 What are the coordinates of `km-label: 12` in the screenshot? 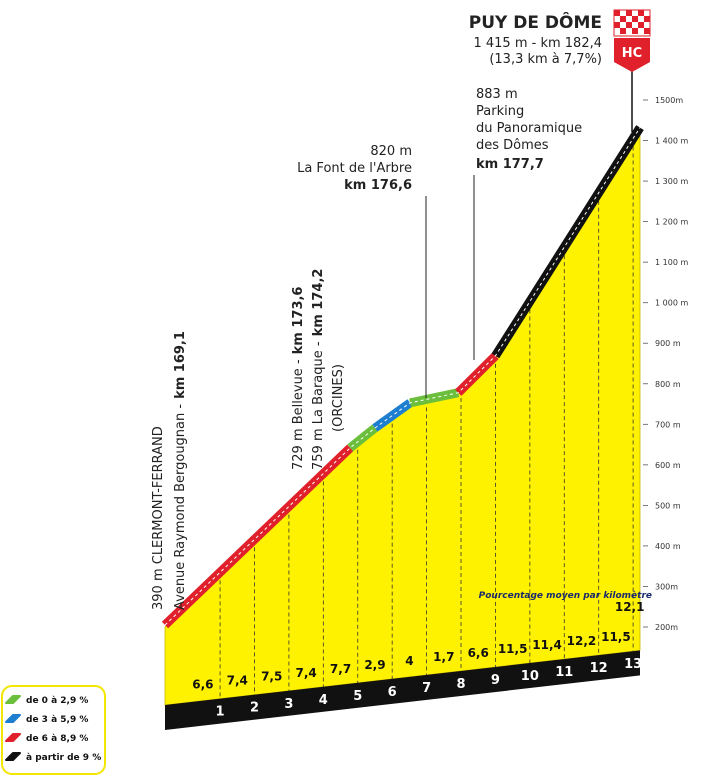 It's located at (599, 668).